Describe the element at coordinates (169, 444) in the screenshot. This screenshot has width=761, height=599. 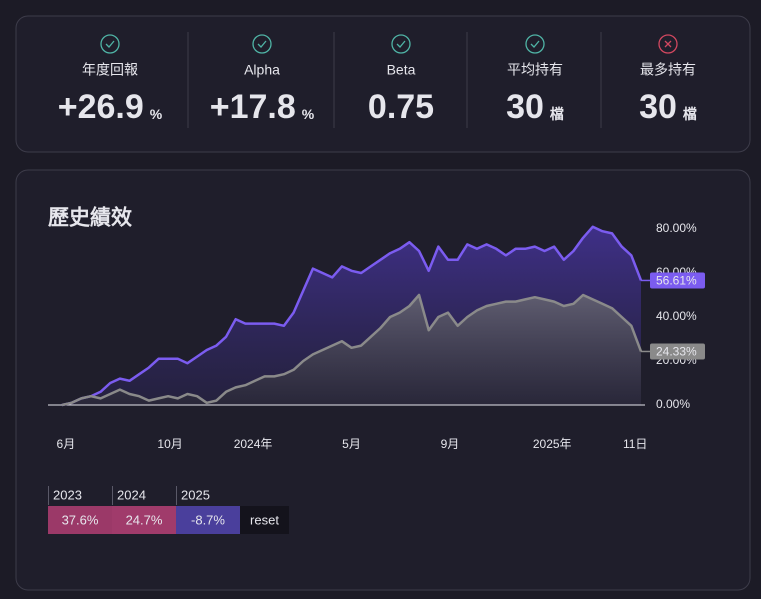
I see `x-tick-label: 10月` at that location.